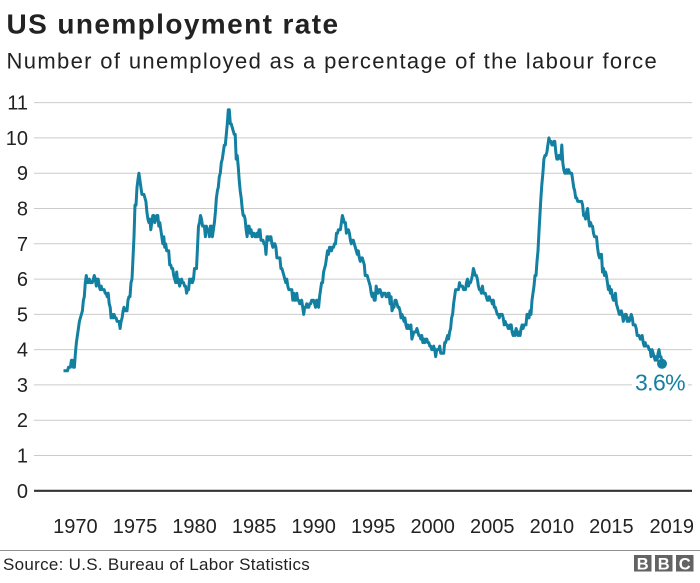 This screenshot has height=583, width=700. Describe the element at coordinates (611, 527) in the screenshot. I see `svg-text: 2015` at that location.